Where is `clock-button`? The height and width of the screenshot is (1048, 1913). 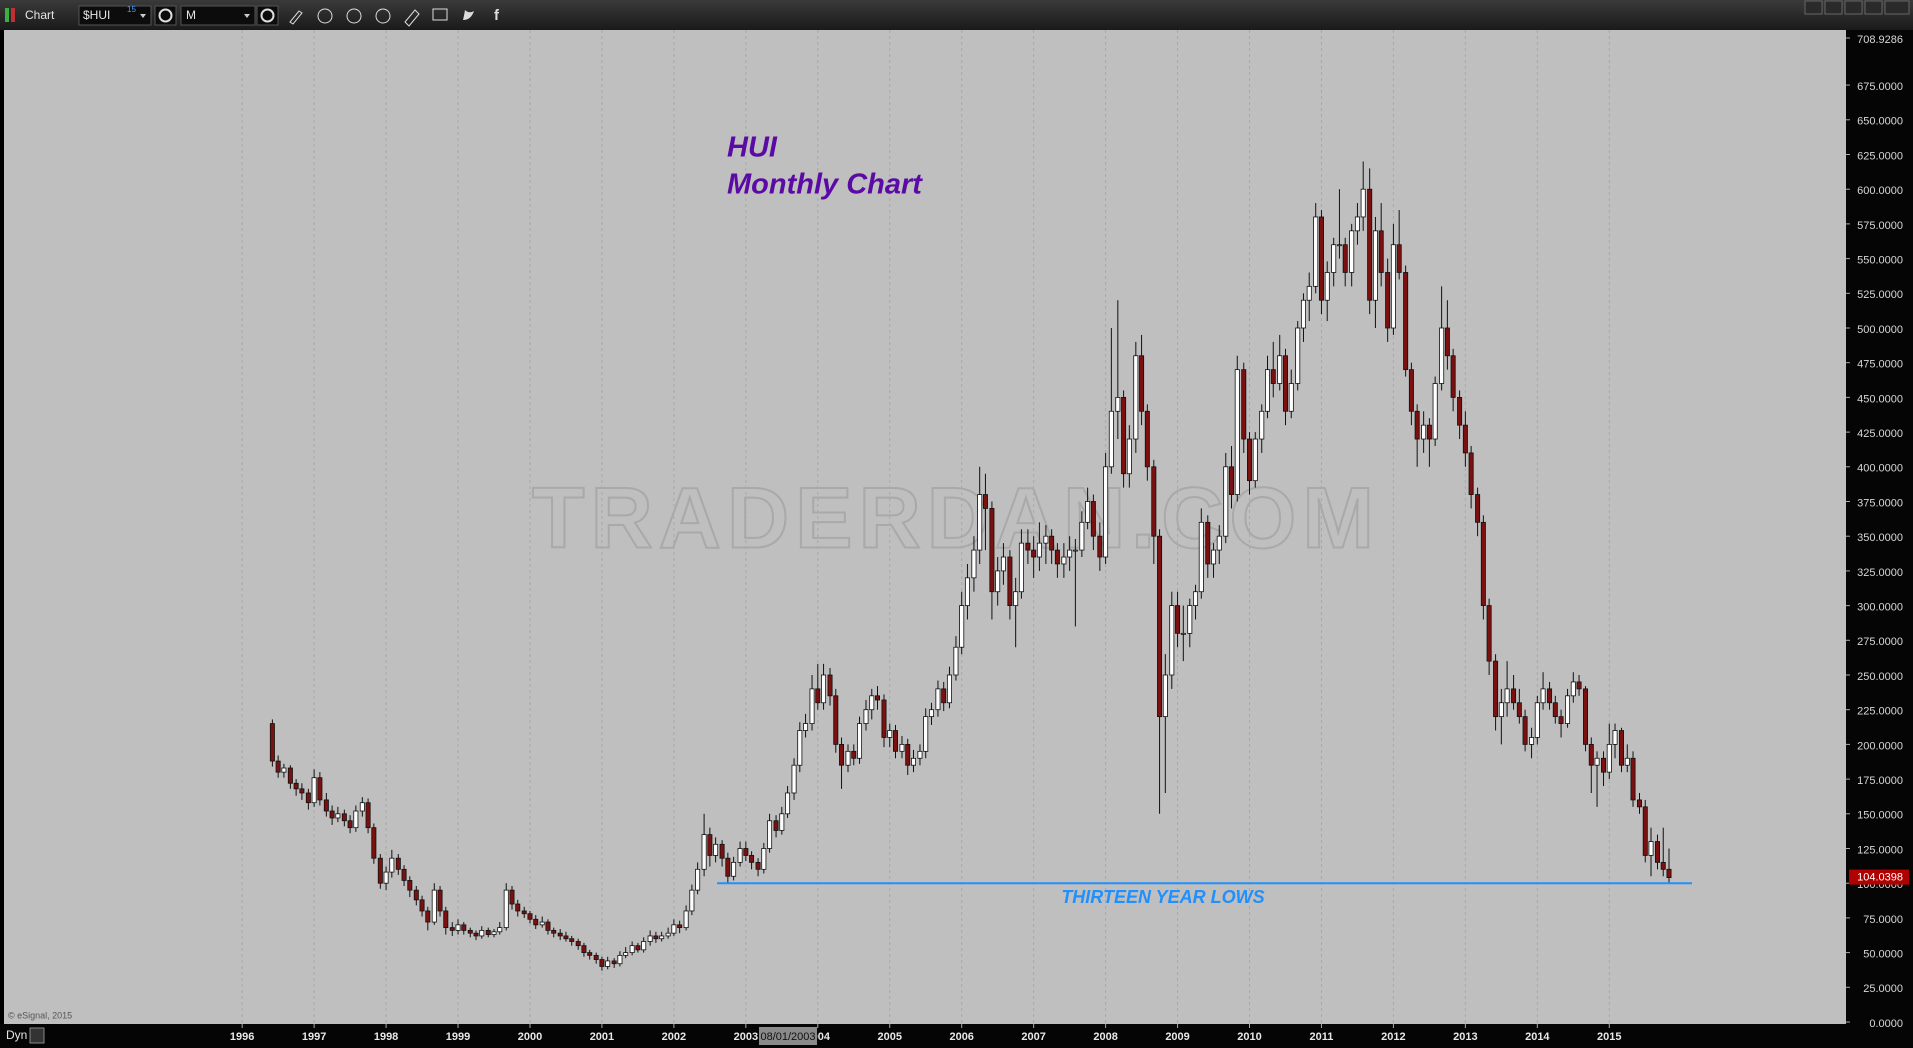 clock-button is located at coordinates (267, 15).